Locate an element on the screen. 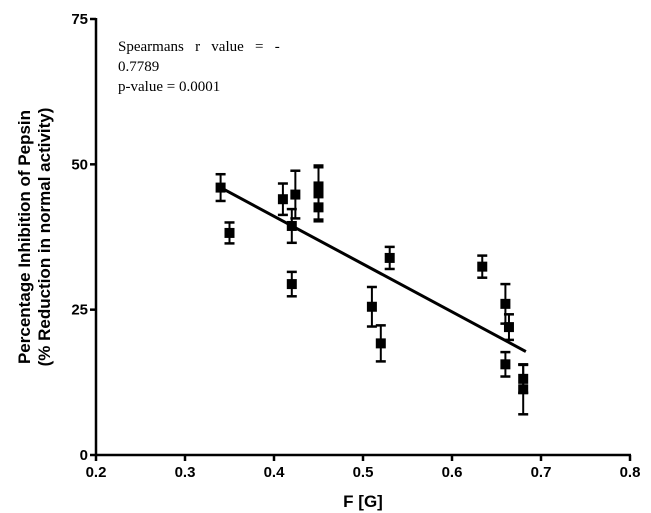  x-ticks: 0.2 0.3 0.4 0.5 0.6 0.7 0.8 is located at coordinates (363, 468).